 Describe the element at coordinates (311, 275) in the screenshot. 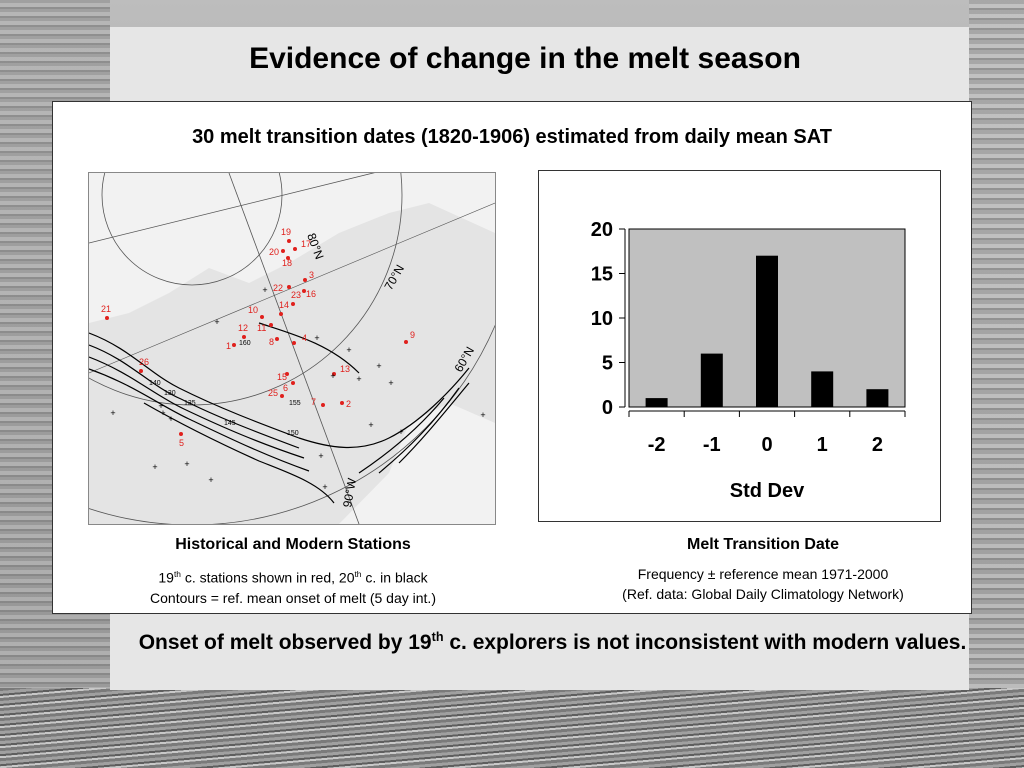

I see `historical-station-label: 3` at that location.